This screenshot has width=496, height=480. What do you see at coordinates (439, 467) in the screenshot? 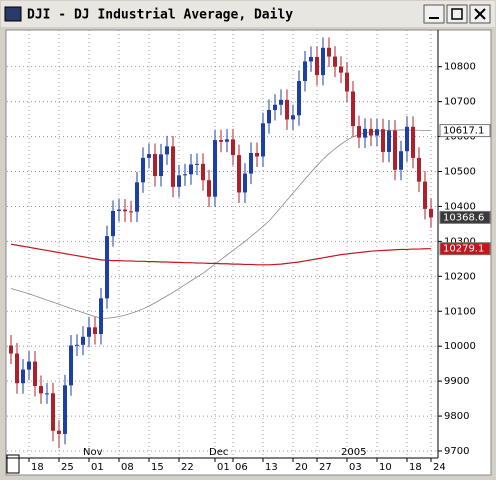
I see `x-tick-label: 24` at bounding box center [439, 467].